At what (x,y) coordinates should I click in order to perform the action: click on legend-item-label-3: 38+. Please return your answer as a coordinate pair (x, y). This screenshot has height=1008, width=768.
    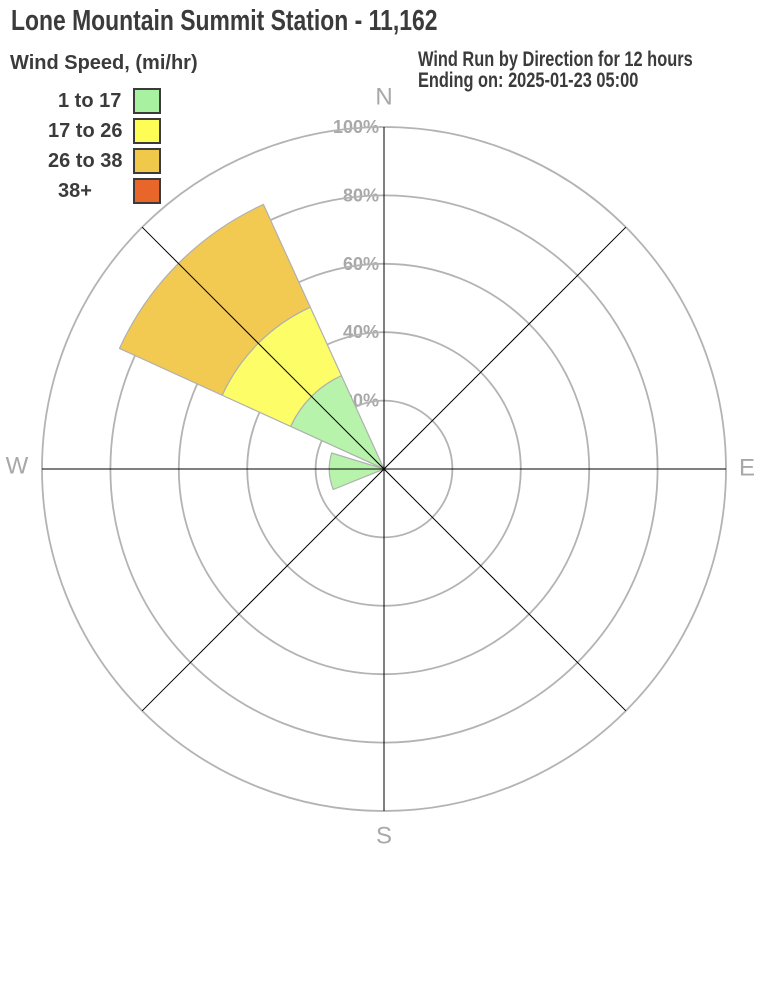
    Looking at the image, I should click on (75, 190).